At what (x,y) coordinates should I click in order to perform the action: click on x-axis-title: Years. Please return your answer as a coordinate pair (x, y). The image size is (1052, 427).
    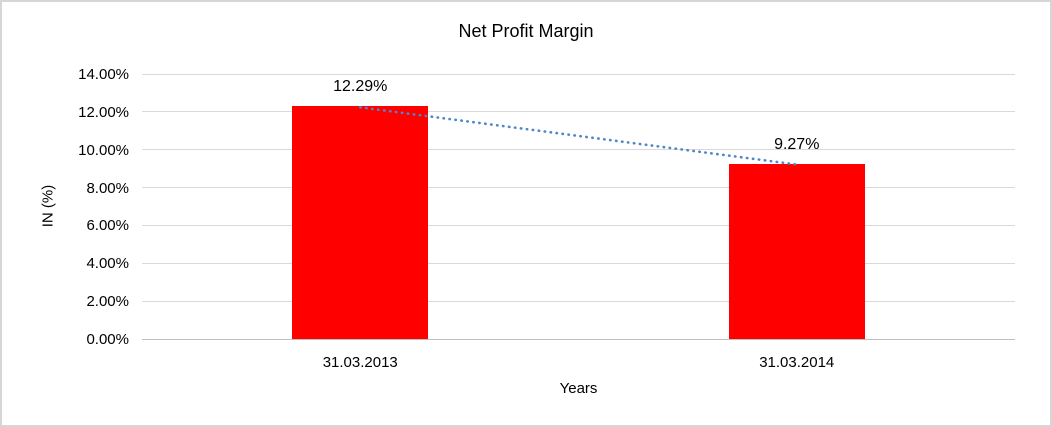
    Looking at the image, I should click on (578, 388).